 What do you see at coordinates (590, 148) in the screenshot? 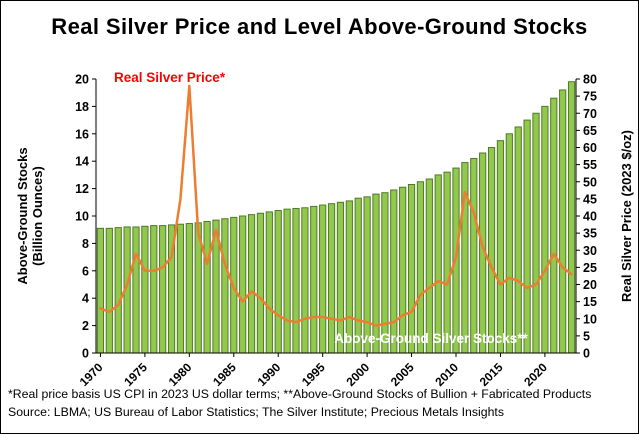
I see `right-axis-tick-label: 60` at bounding box center [590, 148].